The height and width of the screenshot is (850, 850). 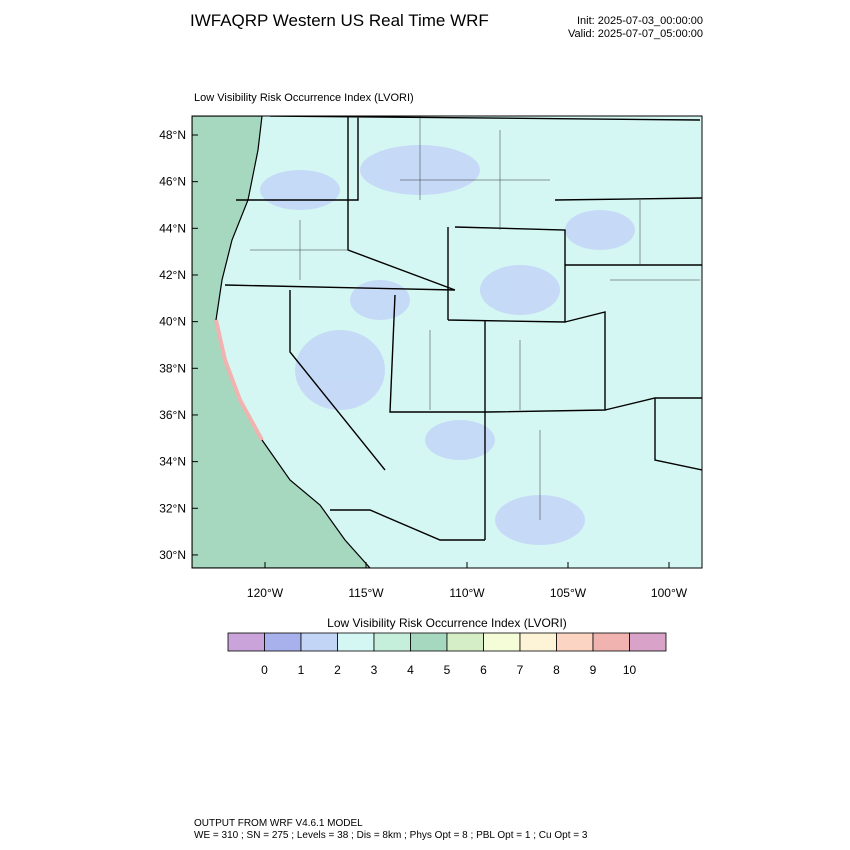 I want to click on colorbar-label: 9, so click(x=593, y=670).